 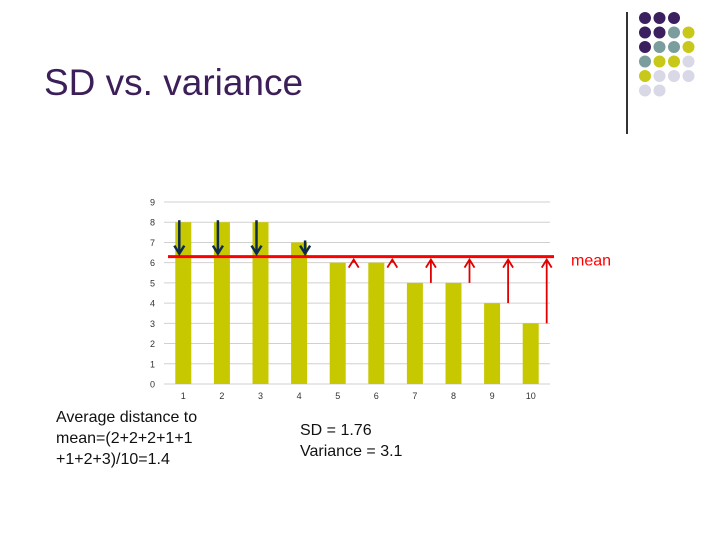 What do you see at coordinates (351, 441) in the screenshot?
I see `sd-variance-note: SD = 1.76 Variance = 3.1` at bounding box center [351, 441].